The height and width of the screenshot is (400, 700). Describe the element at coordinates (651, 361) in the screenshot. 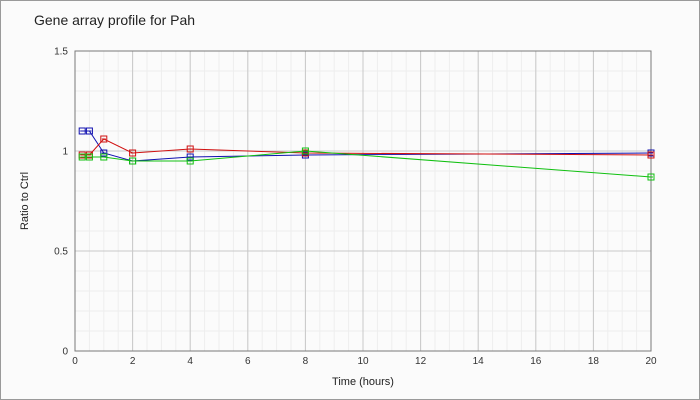

I see `x-tick-label: 20` at that location.